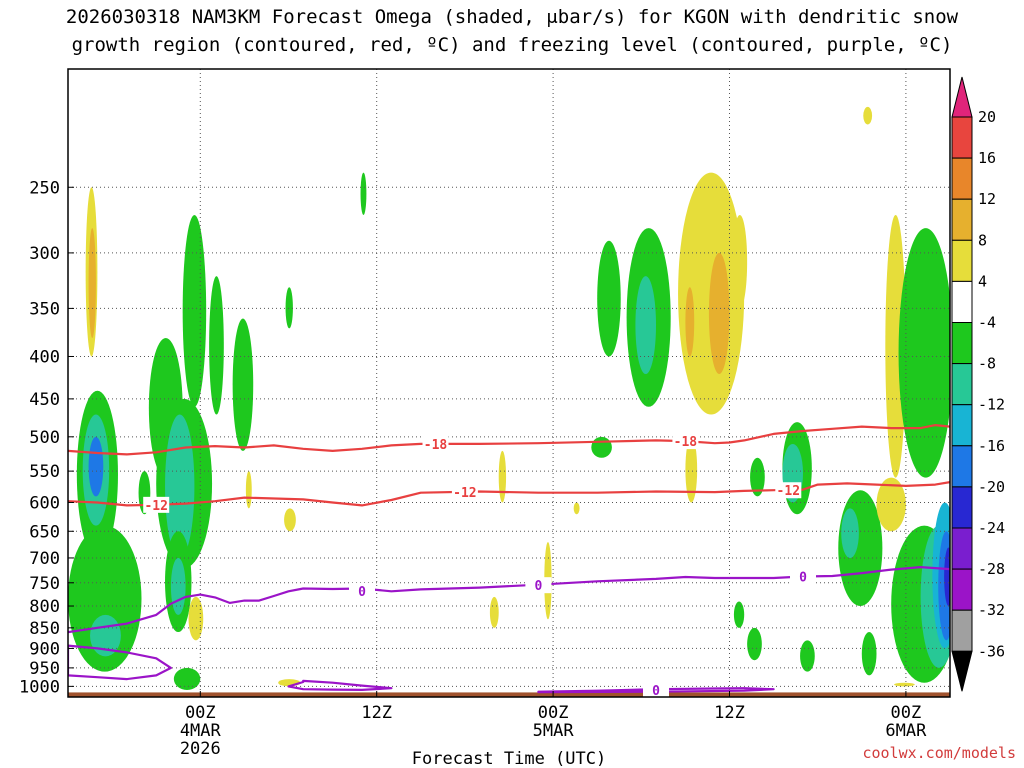 This screenshot has width=1024, height=768. What do you see at coordinates (987, 199) in the screenshot?
I see `colorbar-tick-2: 12` at bounding box center [987, 199].